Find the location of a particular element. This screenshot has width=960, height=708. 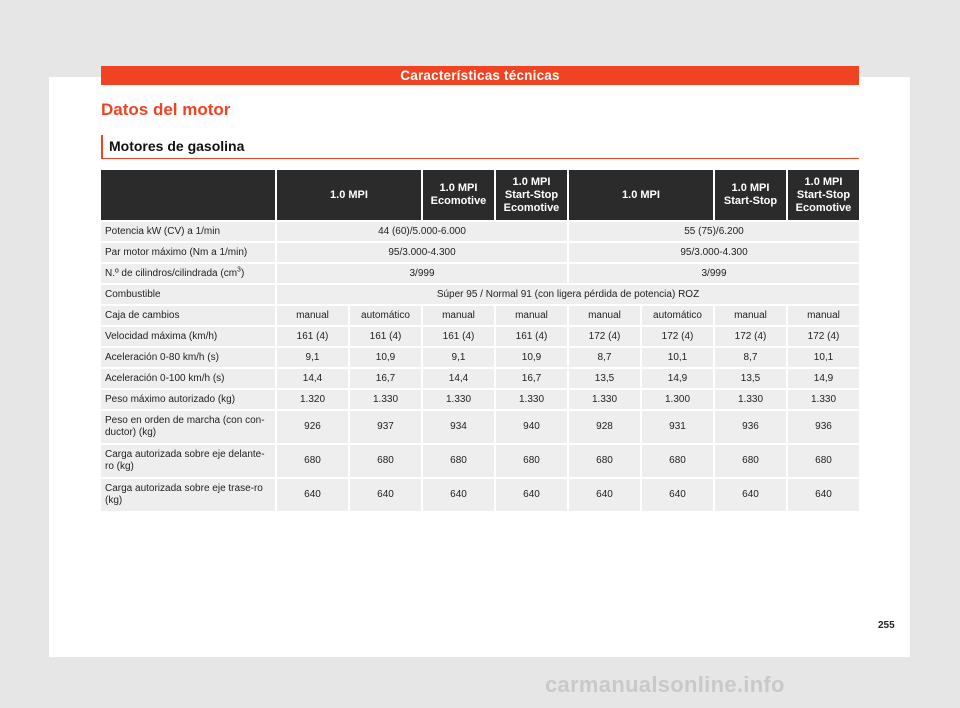

table-cell: 937 is located at coordinates (385, 427).